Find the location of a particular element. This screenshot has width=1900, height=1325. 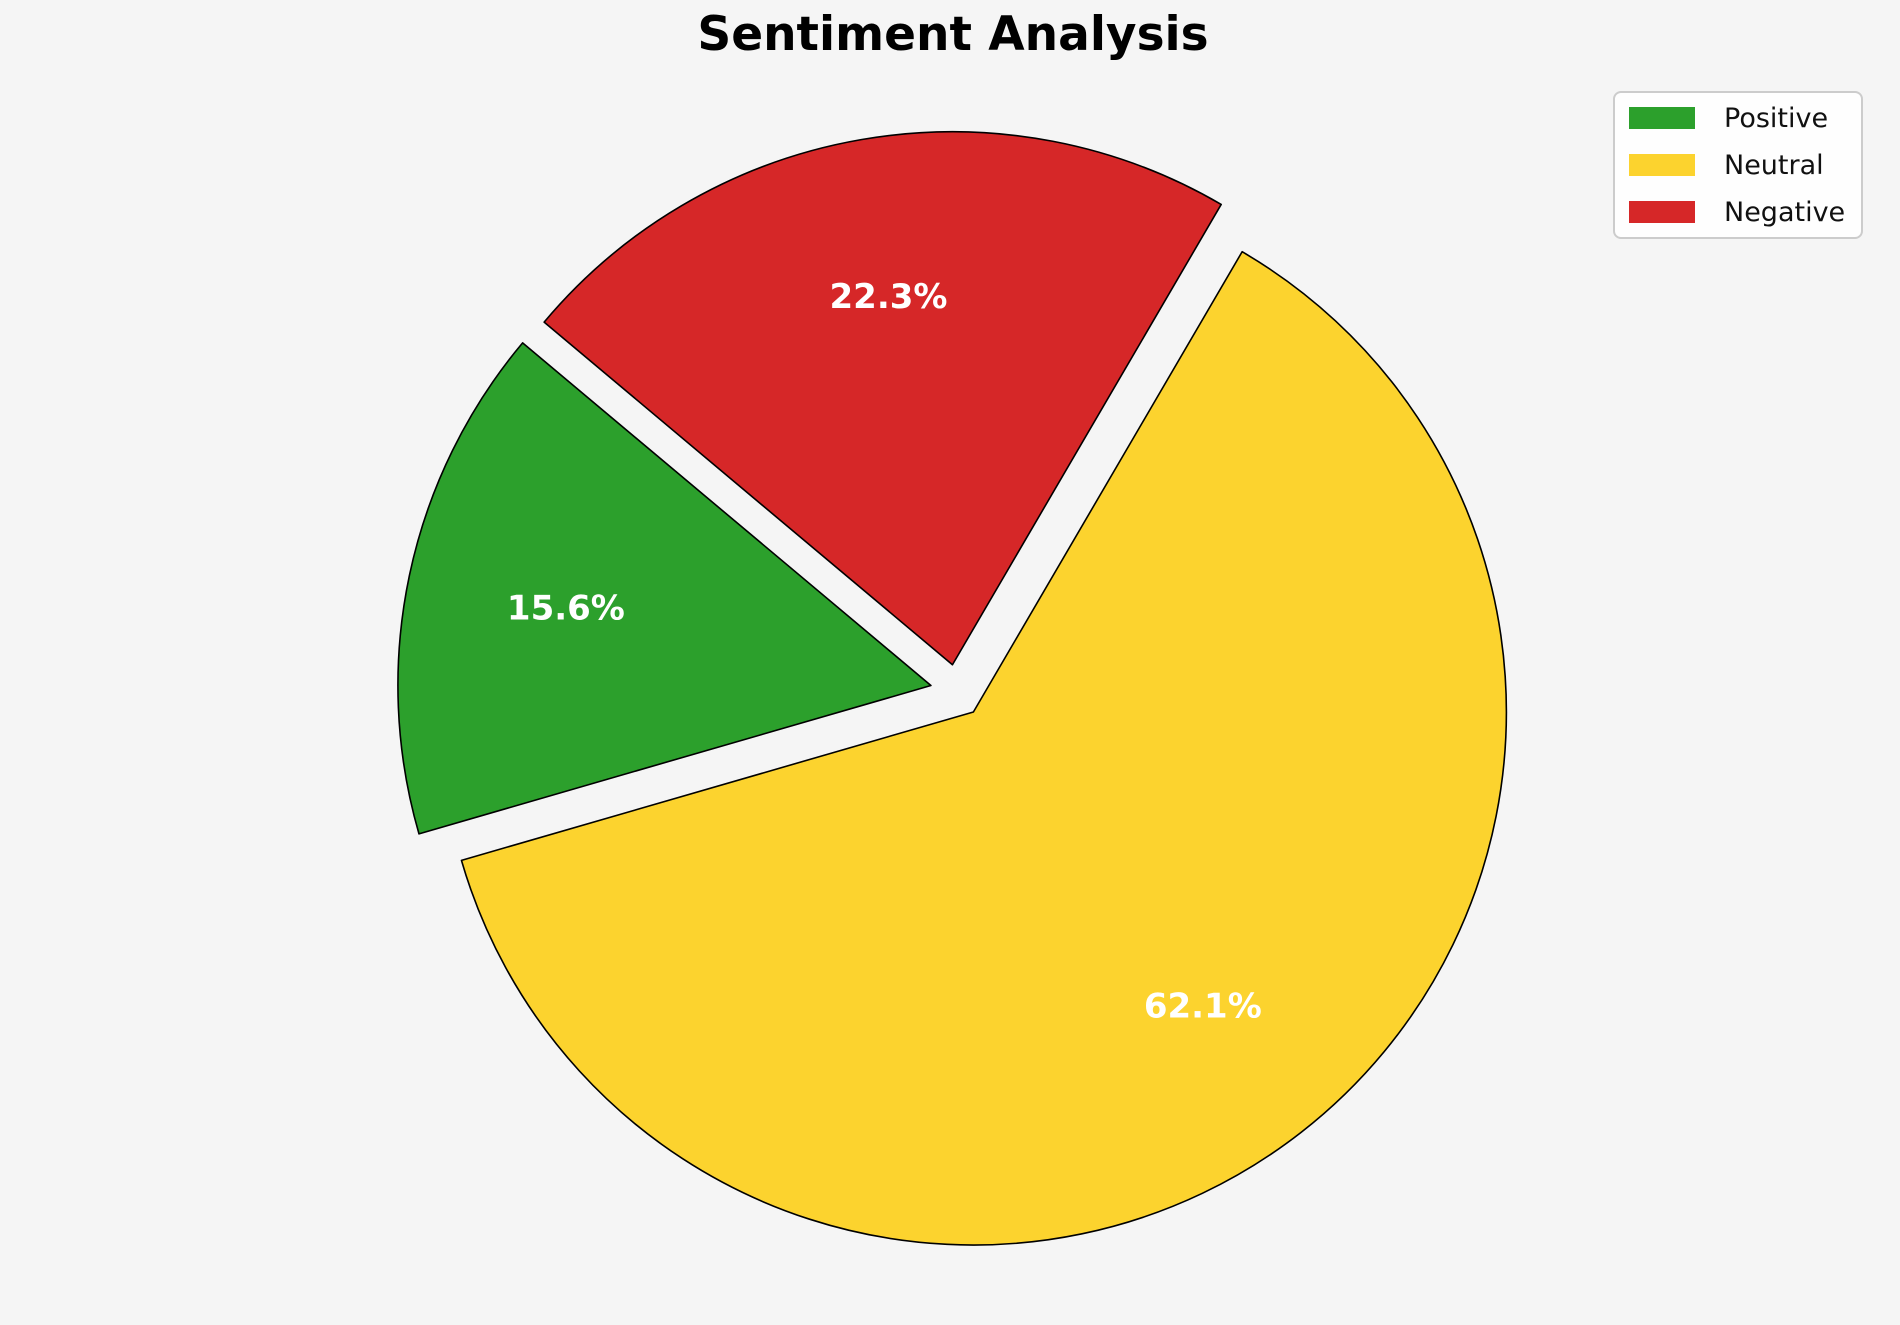

pie-slice-pct-label-negative: 22.3% is located at coordinates (889, 297).